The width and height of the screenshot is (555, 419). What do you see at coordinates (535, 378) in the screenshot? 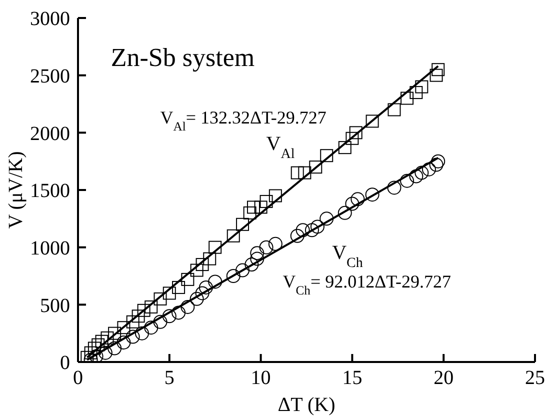
I see `x-tick-label: 25` at bounding box center [535, 378].